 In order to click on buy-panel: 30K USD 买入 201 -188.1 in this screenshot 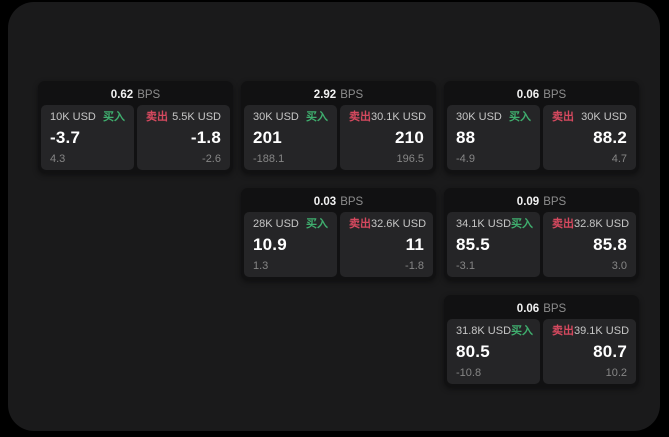, I will do `click(290, 137)`.